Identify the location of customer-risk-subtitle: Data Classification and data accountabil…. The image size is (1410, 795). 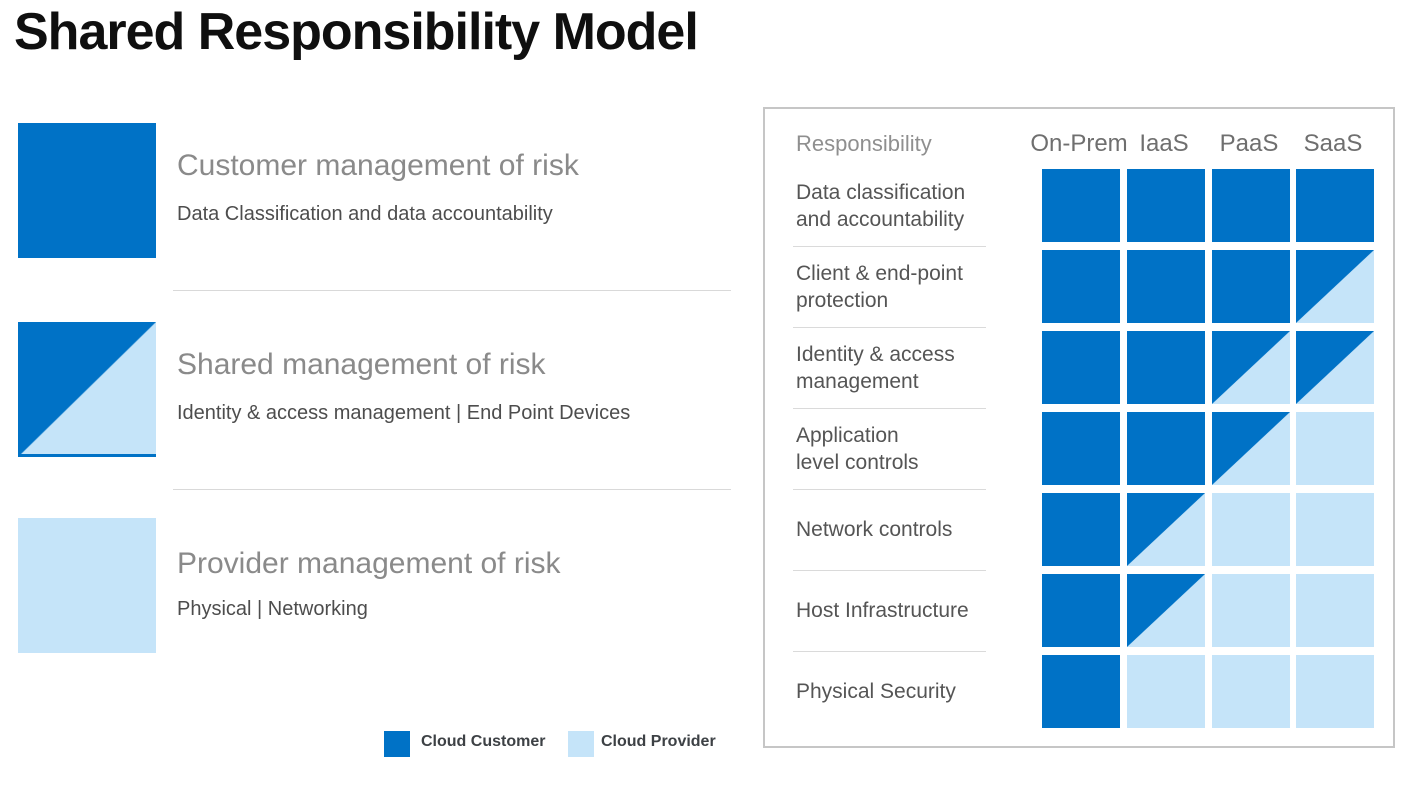
(365, 214).